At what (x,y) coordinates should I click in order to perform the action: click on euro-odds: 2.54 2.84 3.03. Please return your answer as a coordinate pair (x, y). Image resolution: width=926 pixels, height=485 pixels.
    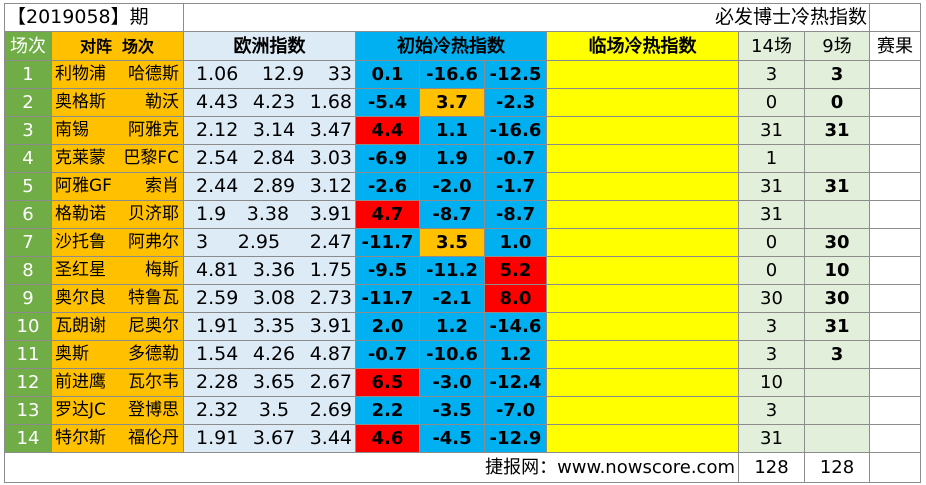
    Looking at the image, I should click on (269, 158).